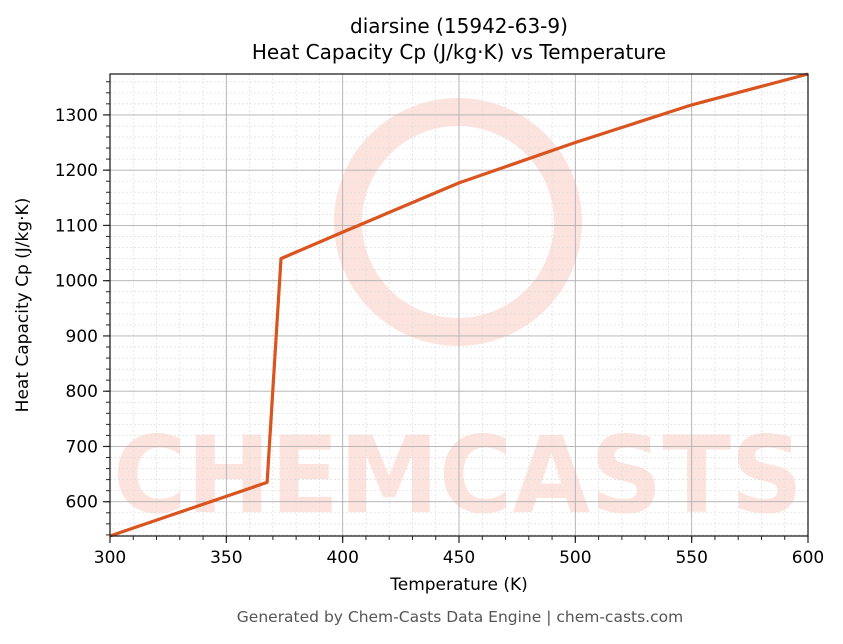  What do you see at coordinates (226, 558) in the screenshot?
I see `x-tick-label: 350` at bounding box center [226, 558].